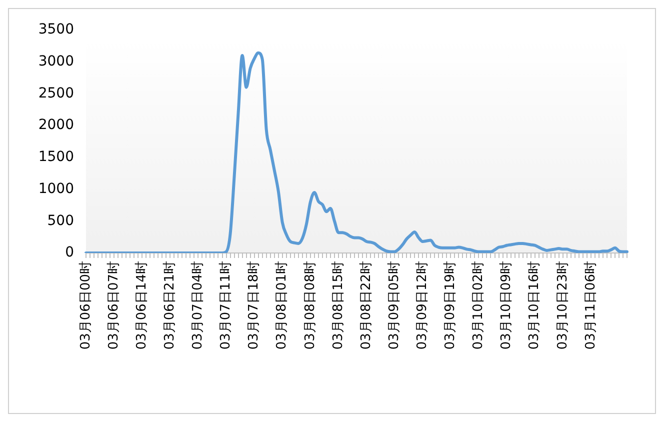 The height and width of the screenshot is (421, 663). I want to click on x-tick-label: 03月10日02时, so click(478, 305).